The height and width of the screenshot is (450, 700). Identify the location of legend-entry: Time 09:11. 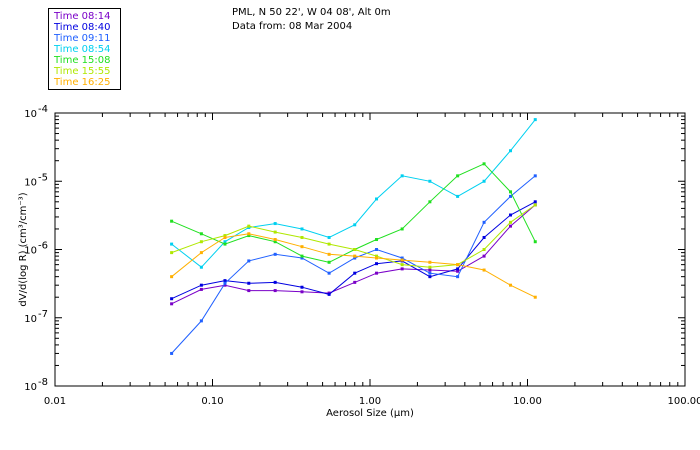
(82, 38).